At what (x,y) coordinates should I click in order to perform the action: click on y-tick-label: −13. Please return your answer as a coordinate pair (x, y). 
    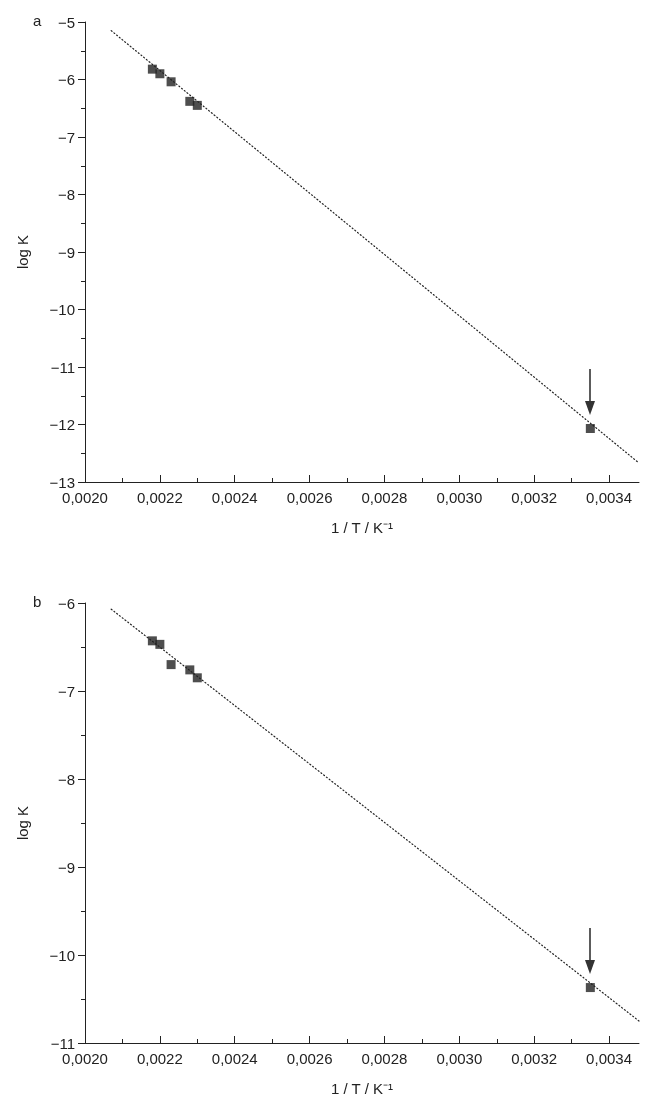
    Looking at the image, I should click on (62, 482).